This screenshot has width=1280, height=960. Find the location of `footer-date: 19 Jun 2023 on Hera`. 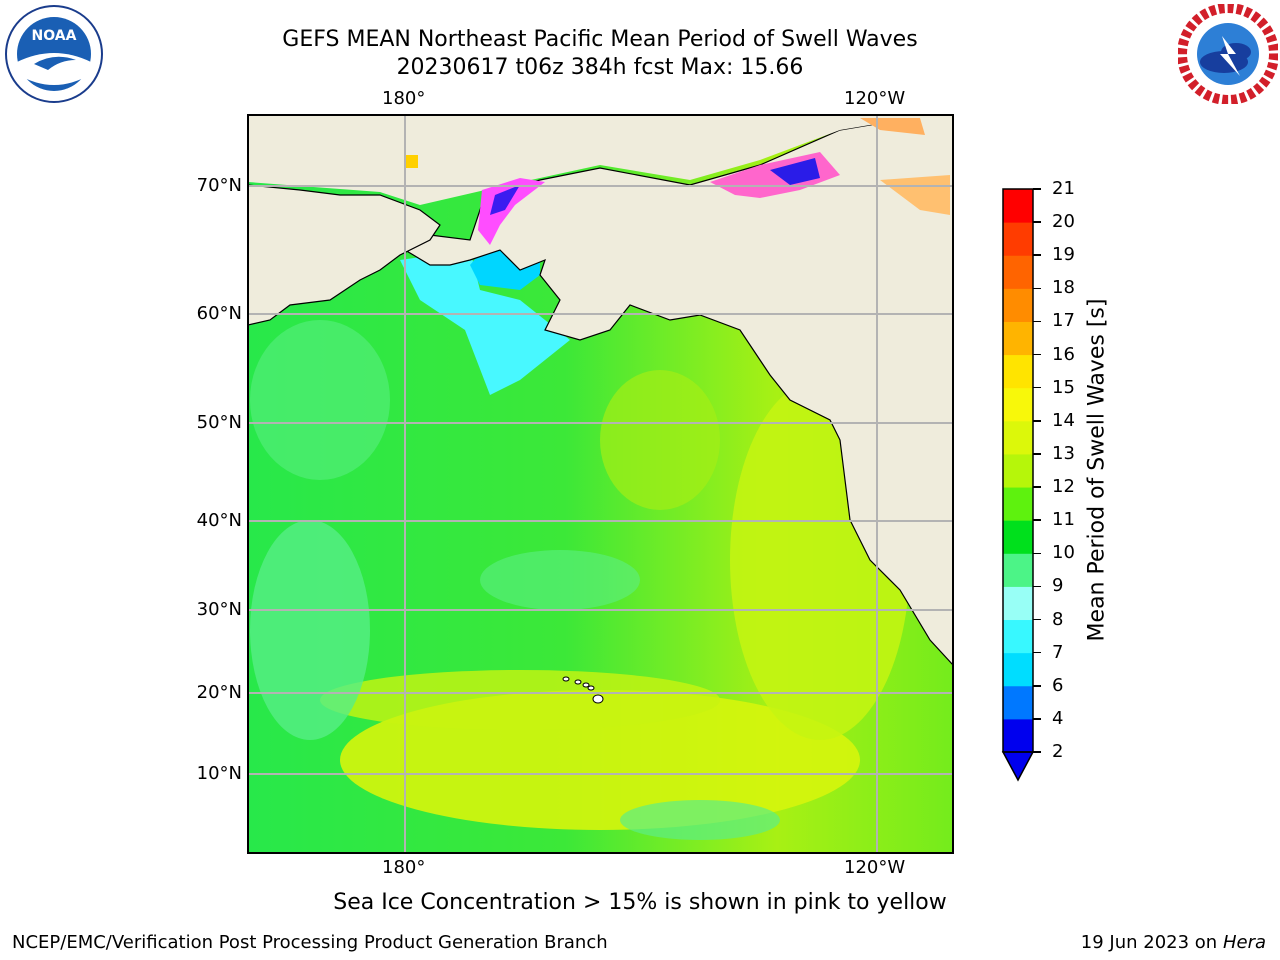

footer-date: 19 Jun 2023 on Hera is located at coordinates (1173, 942).